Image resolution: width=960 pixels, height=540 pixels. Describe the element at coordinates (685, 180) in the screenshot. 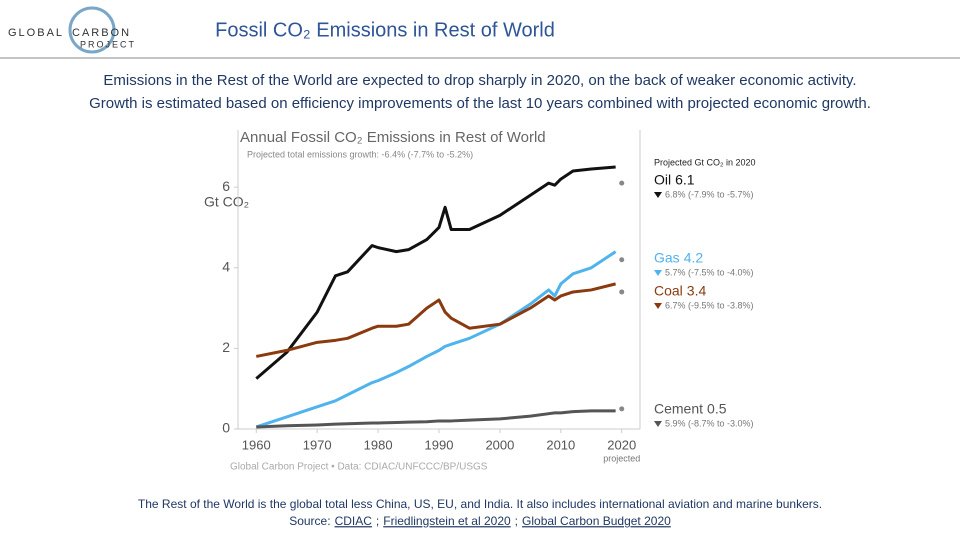

I see `legend-value: 6.1` at that location.